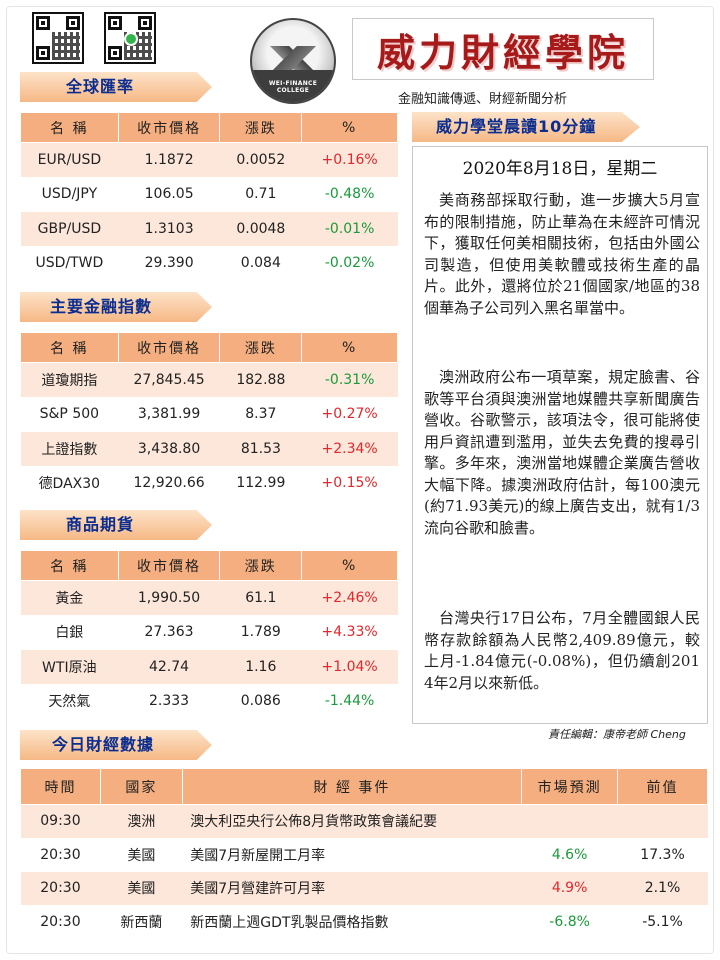 This screenshot has height=960, width=720. Describe the element at coordinates (69, 598) in the screenshot. I see `instrument-name: 黃金` at that location.